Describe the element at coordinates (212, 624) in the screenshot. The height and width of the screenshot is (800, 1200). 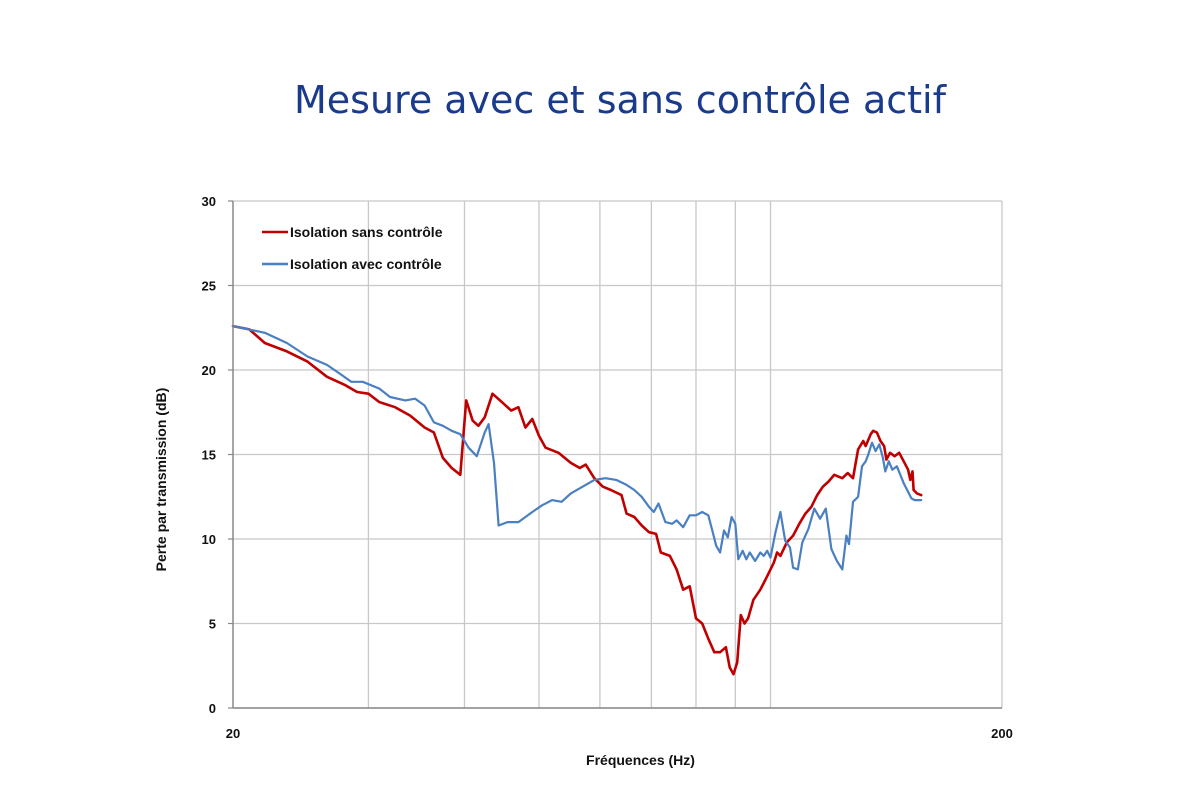
I see `y-tick-label: 5` at that location.